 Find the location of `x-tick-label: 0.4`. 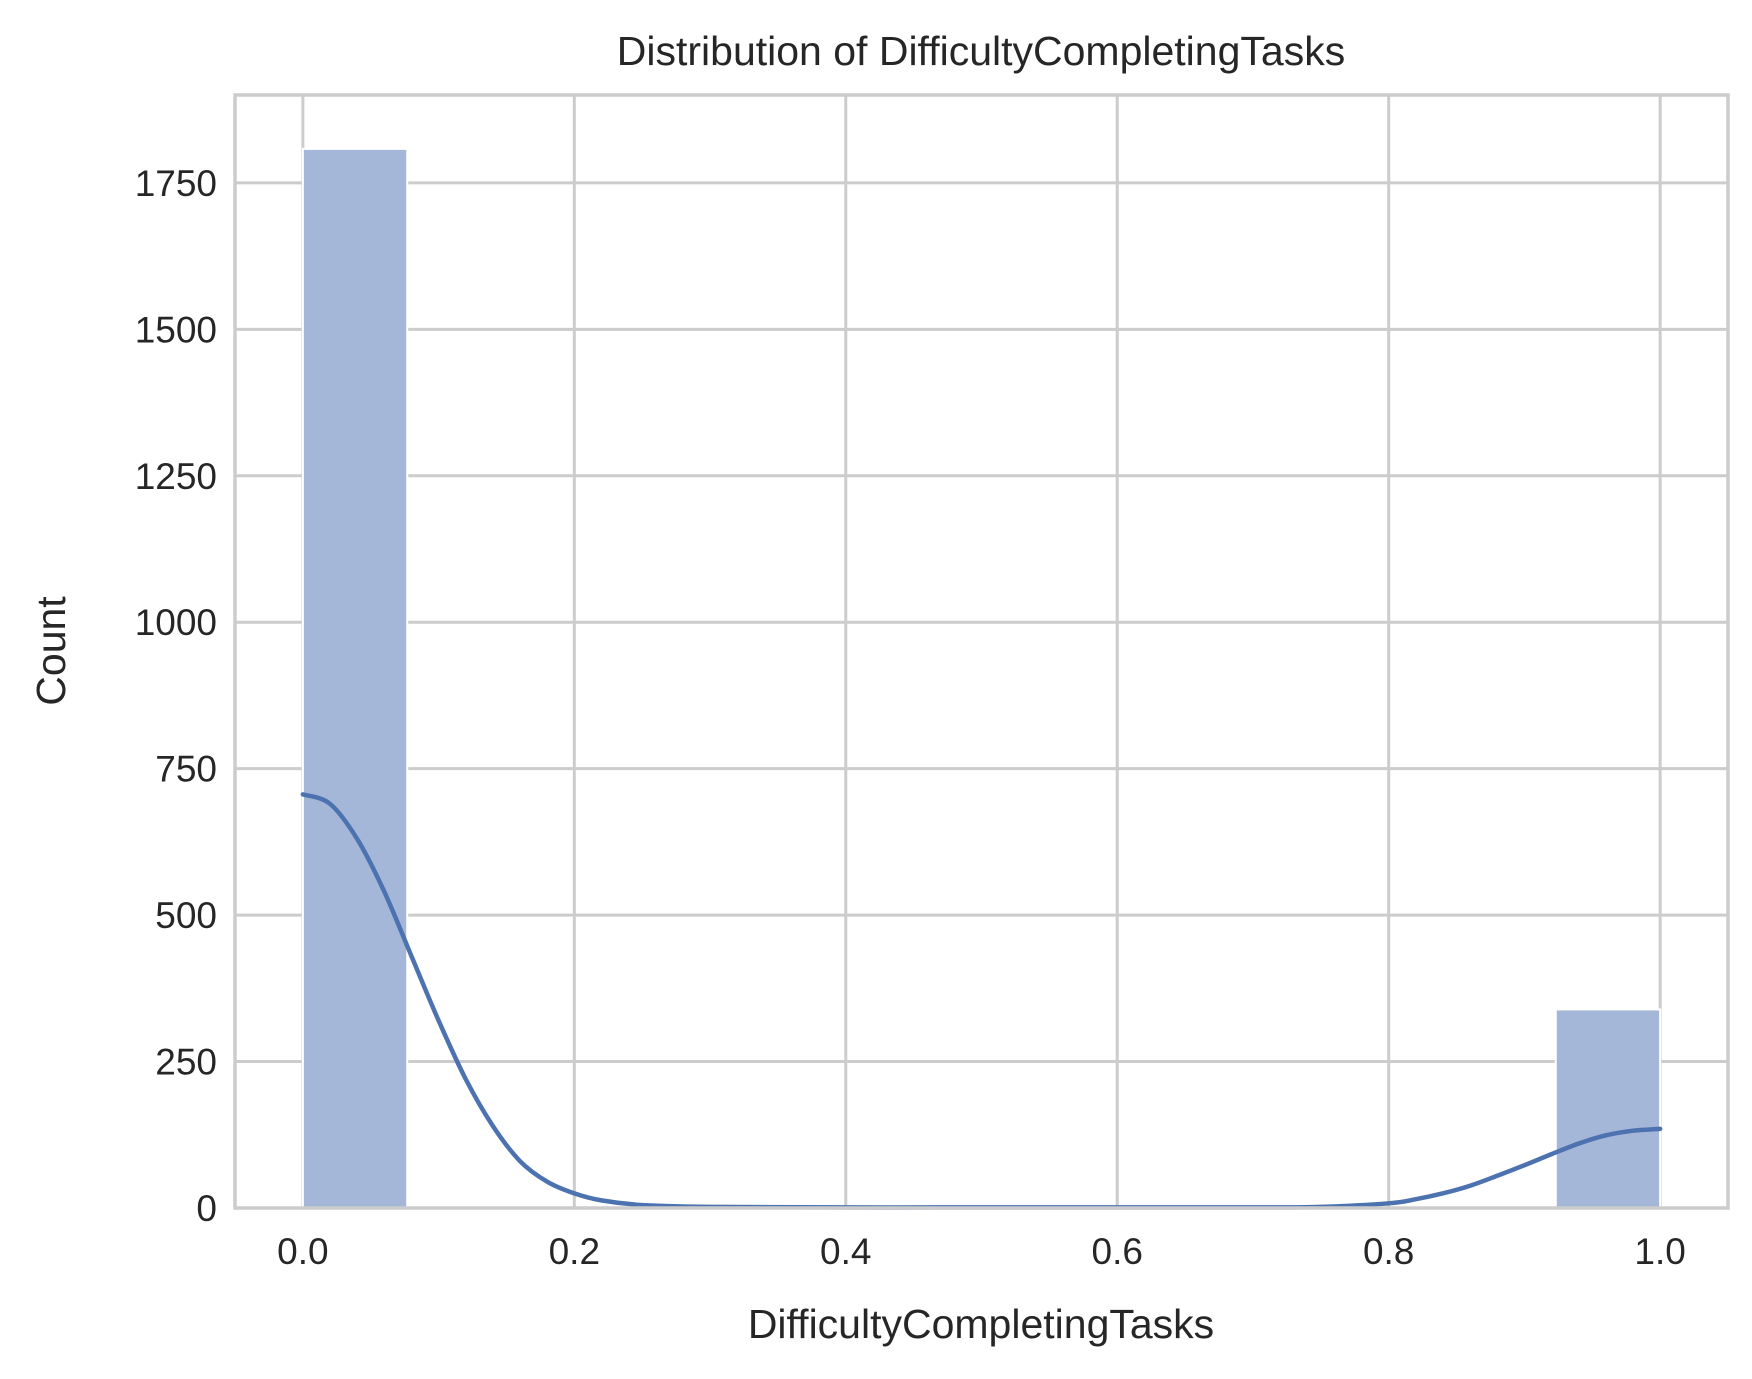

x-tick-label: 0.4 is located at coordinates (845, 1251).